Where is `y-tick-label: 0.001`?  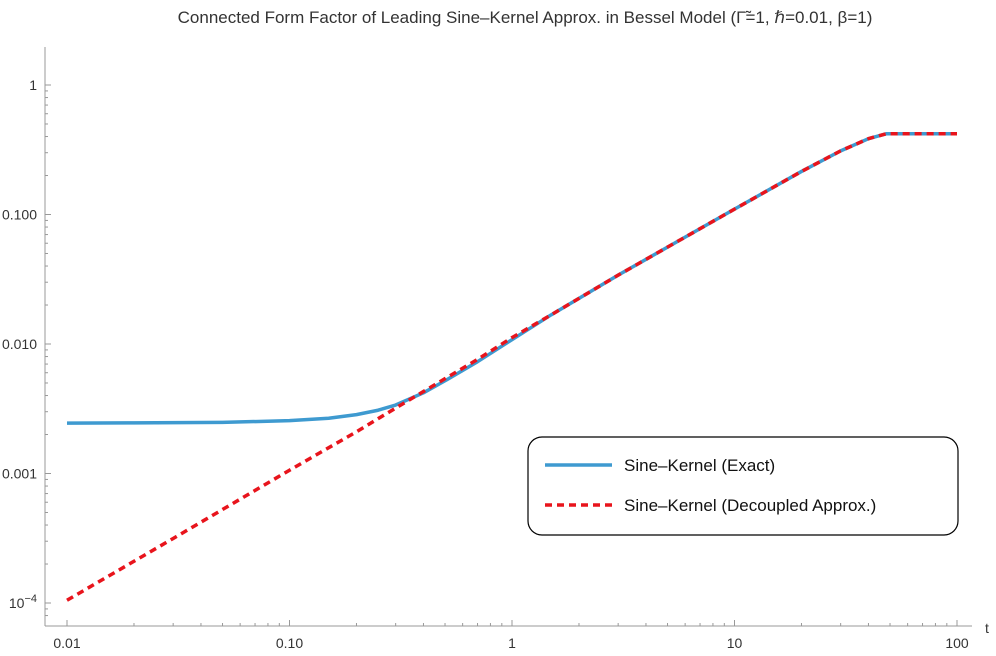
y-tick-label: 0.001 is located at coordinates (19, 474).